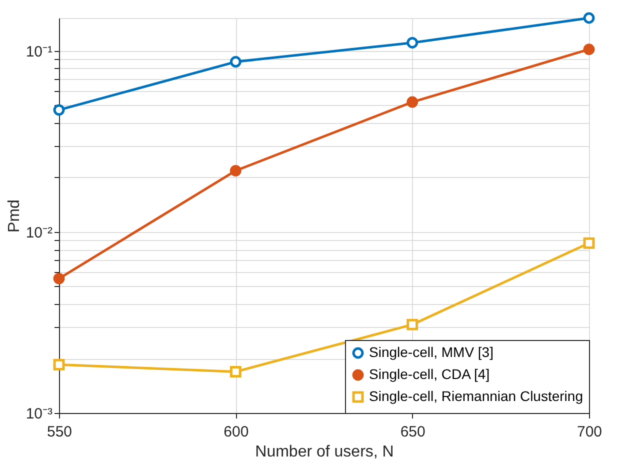  I want to click on y-tick-label: 10⁻², so click(39, 233).